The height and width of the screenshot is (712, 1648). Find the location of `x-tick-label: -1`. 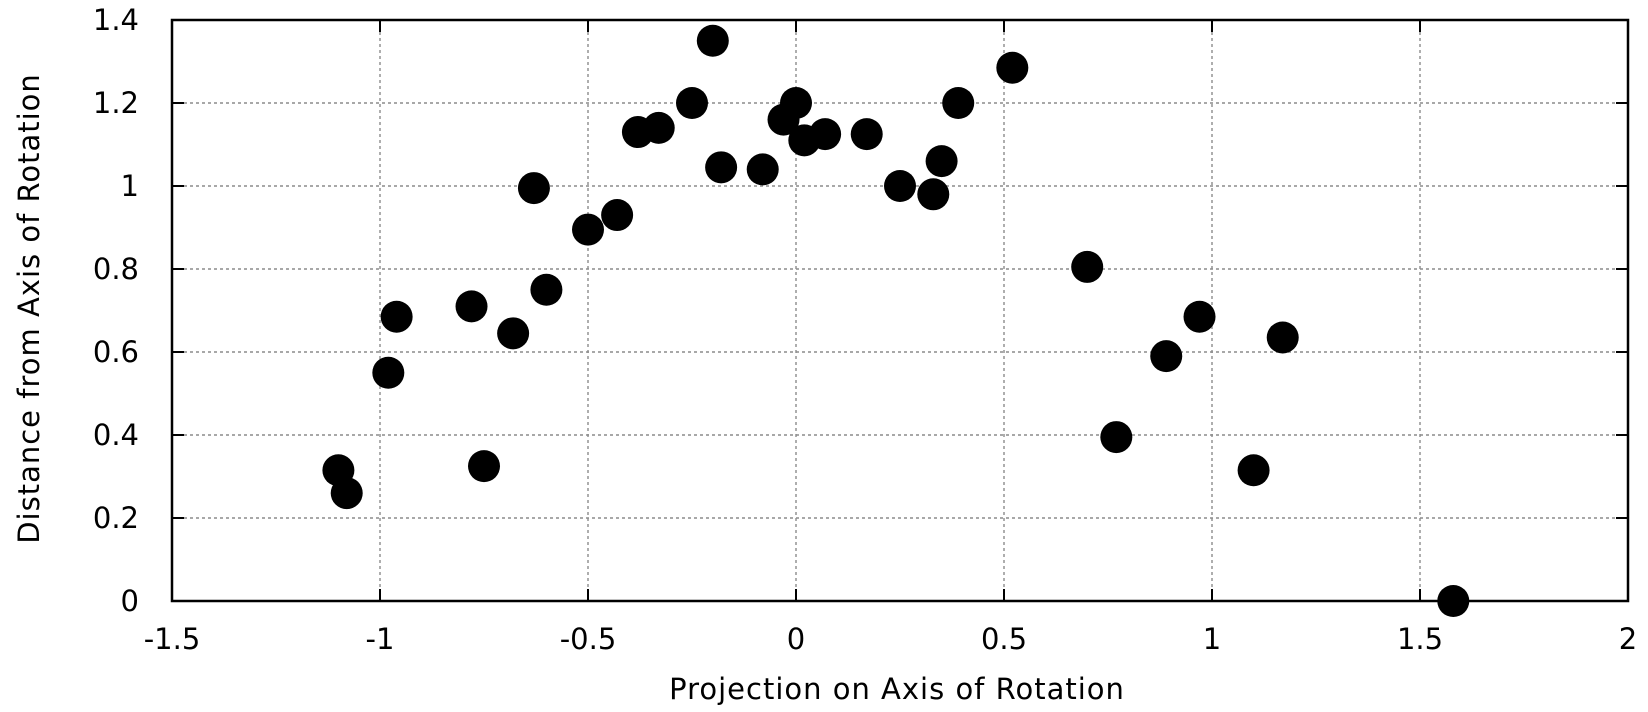

x-tick-label: -1 is located at coordinates (380, 639).